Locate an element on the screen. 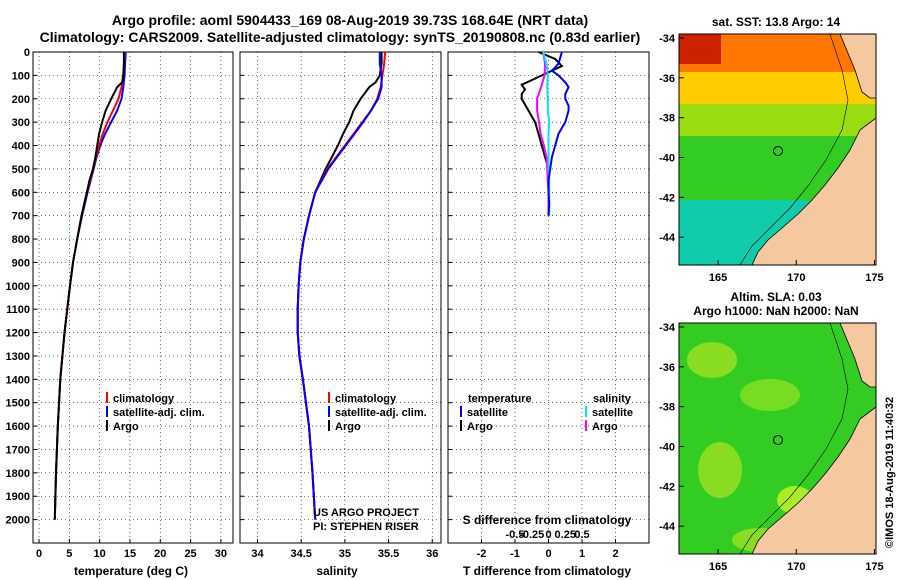 This screenshot has width=900, height=580. x-tick-label: 1 is located at coordinates (582, 554).